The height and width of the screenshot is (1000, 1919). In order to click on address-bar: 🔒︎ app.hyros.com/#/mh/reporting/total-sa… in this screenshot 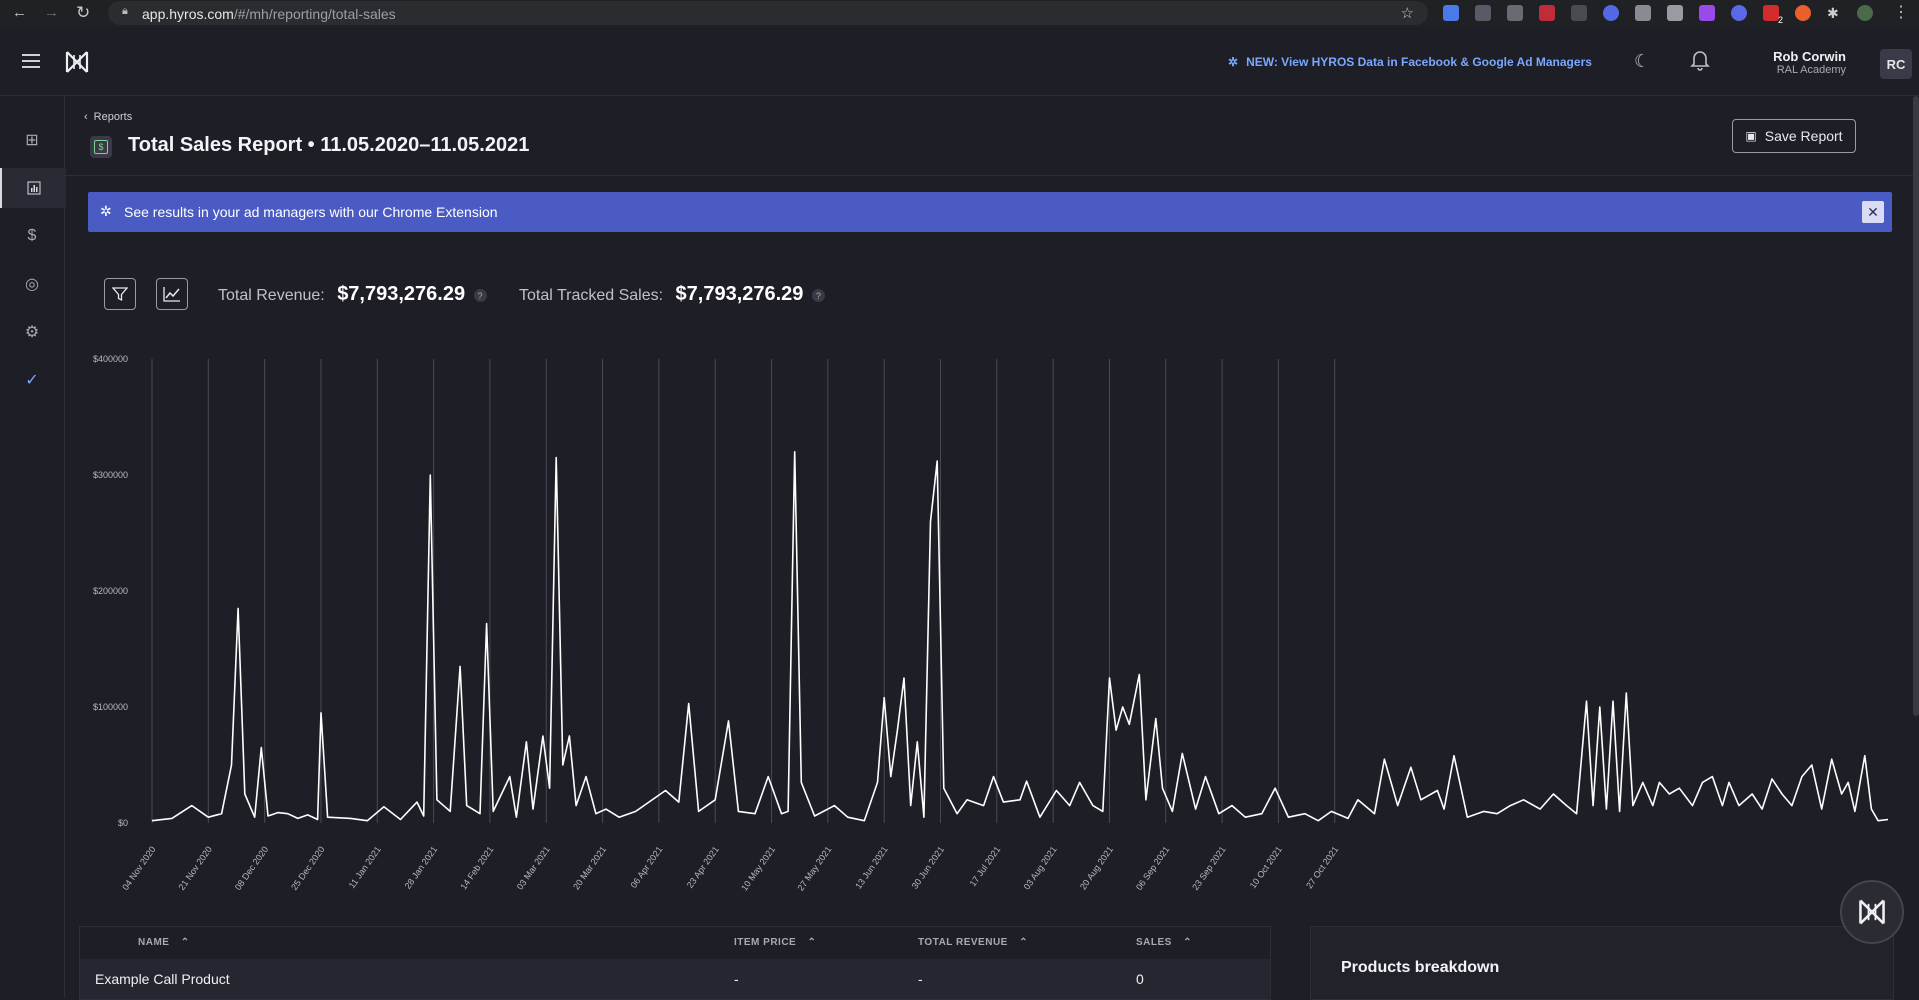, I will do `click(768, 13)`.